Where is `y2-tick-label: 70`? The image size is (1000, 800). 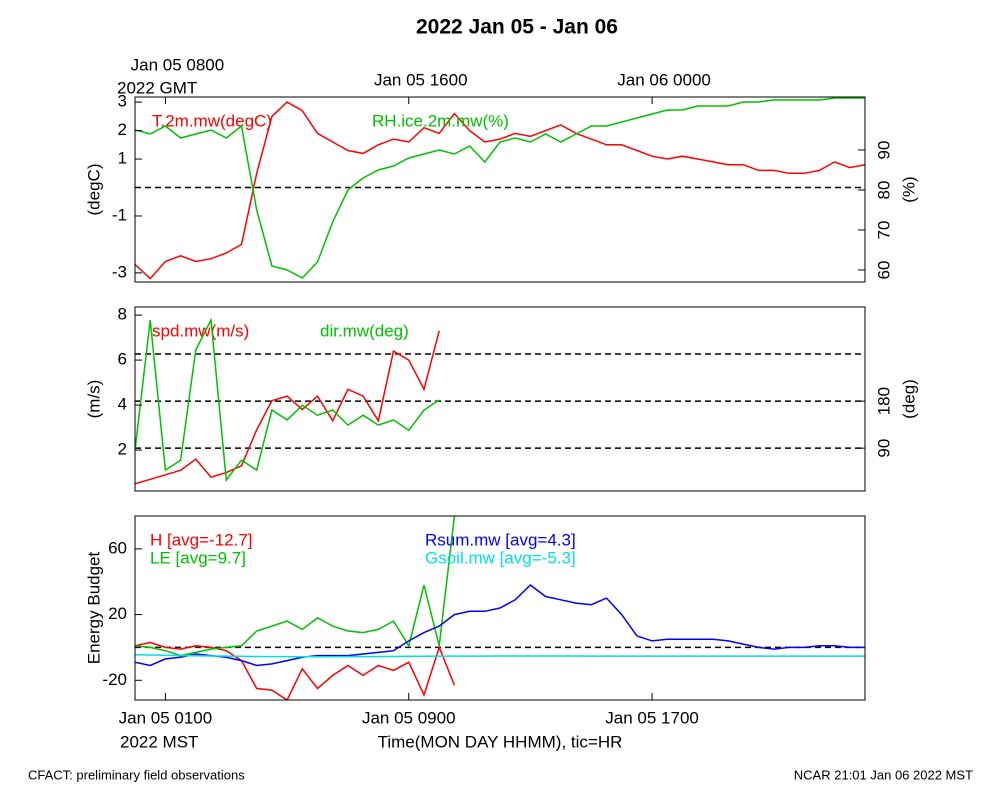 y2-tick-label: 70 is located at coordinates (883, 230).